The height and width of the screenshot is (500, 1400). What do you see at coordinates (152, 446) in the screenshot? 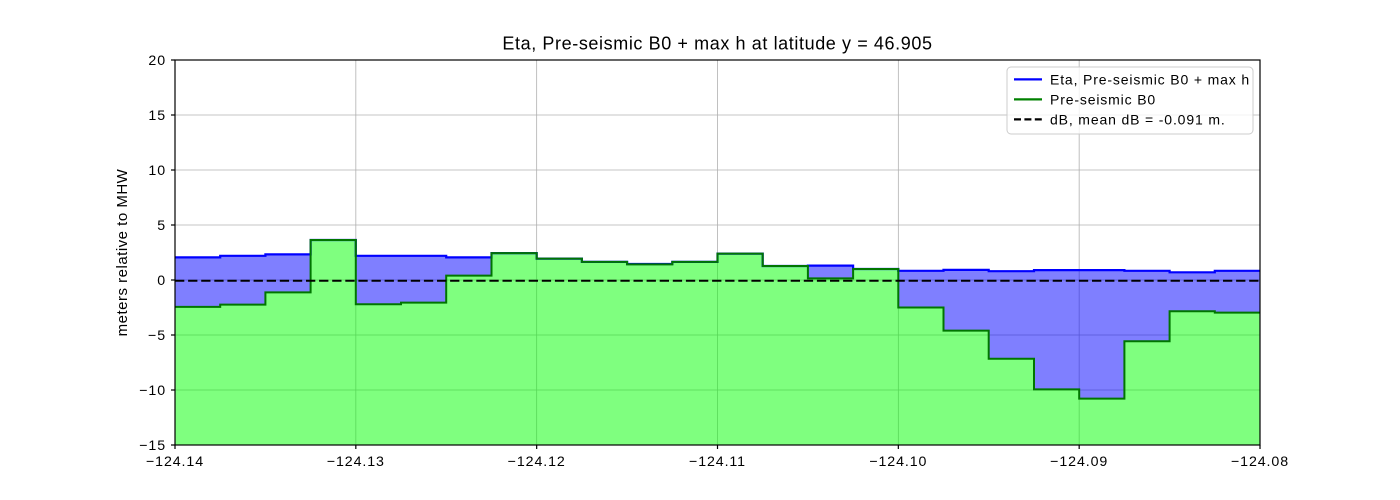
I see `svg-text: −15` at bounding box center [152, 446].